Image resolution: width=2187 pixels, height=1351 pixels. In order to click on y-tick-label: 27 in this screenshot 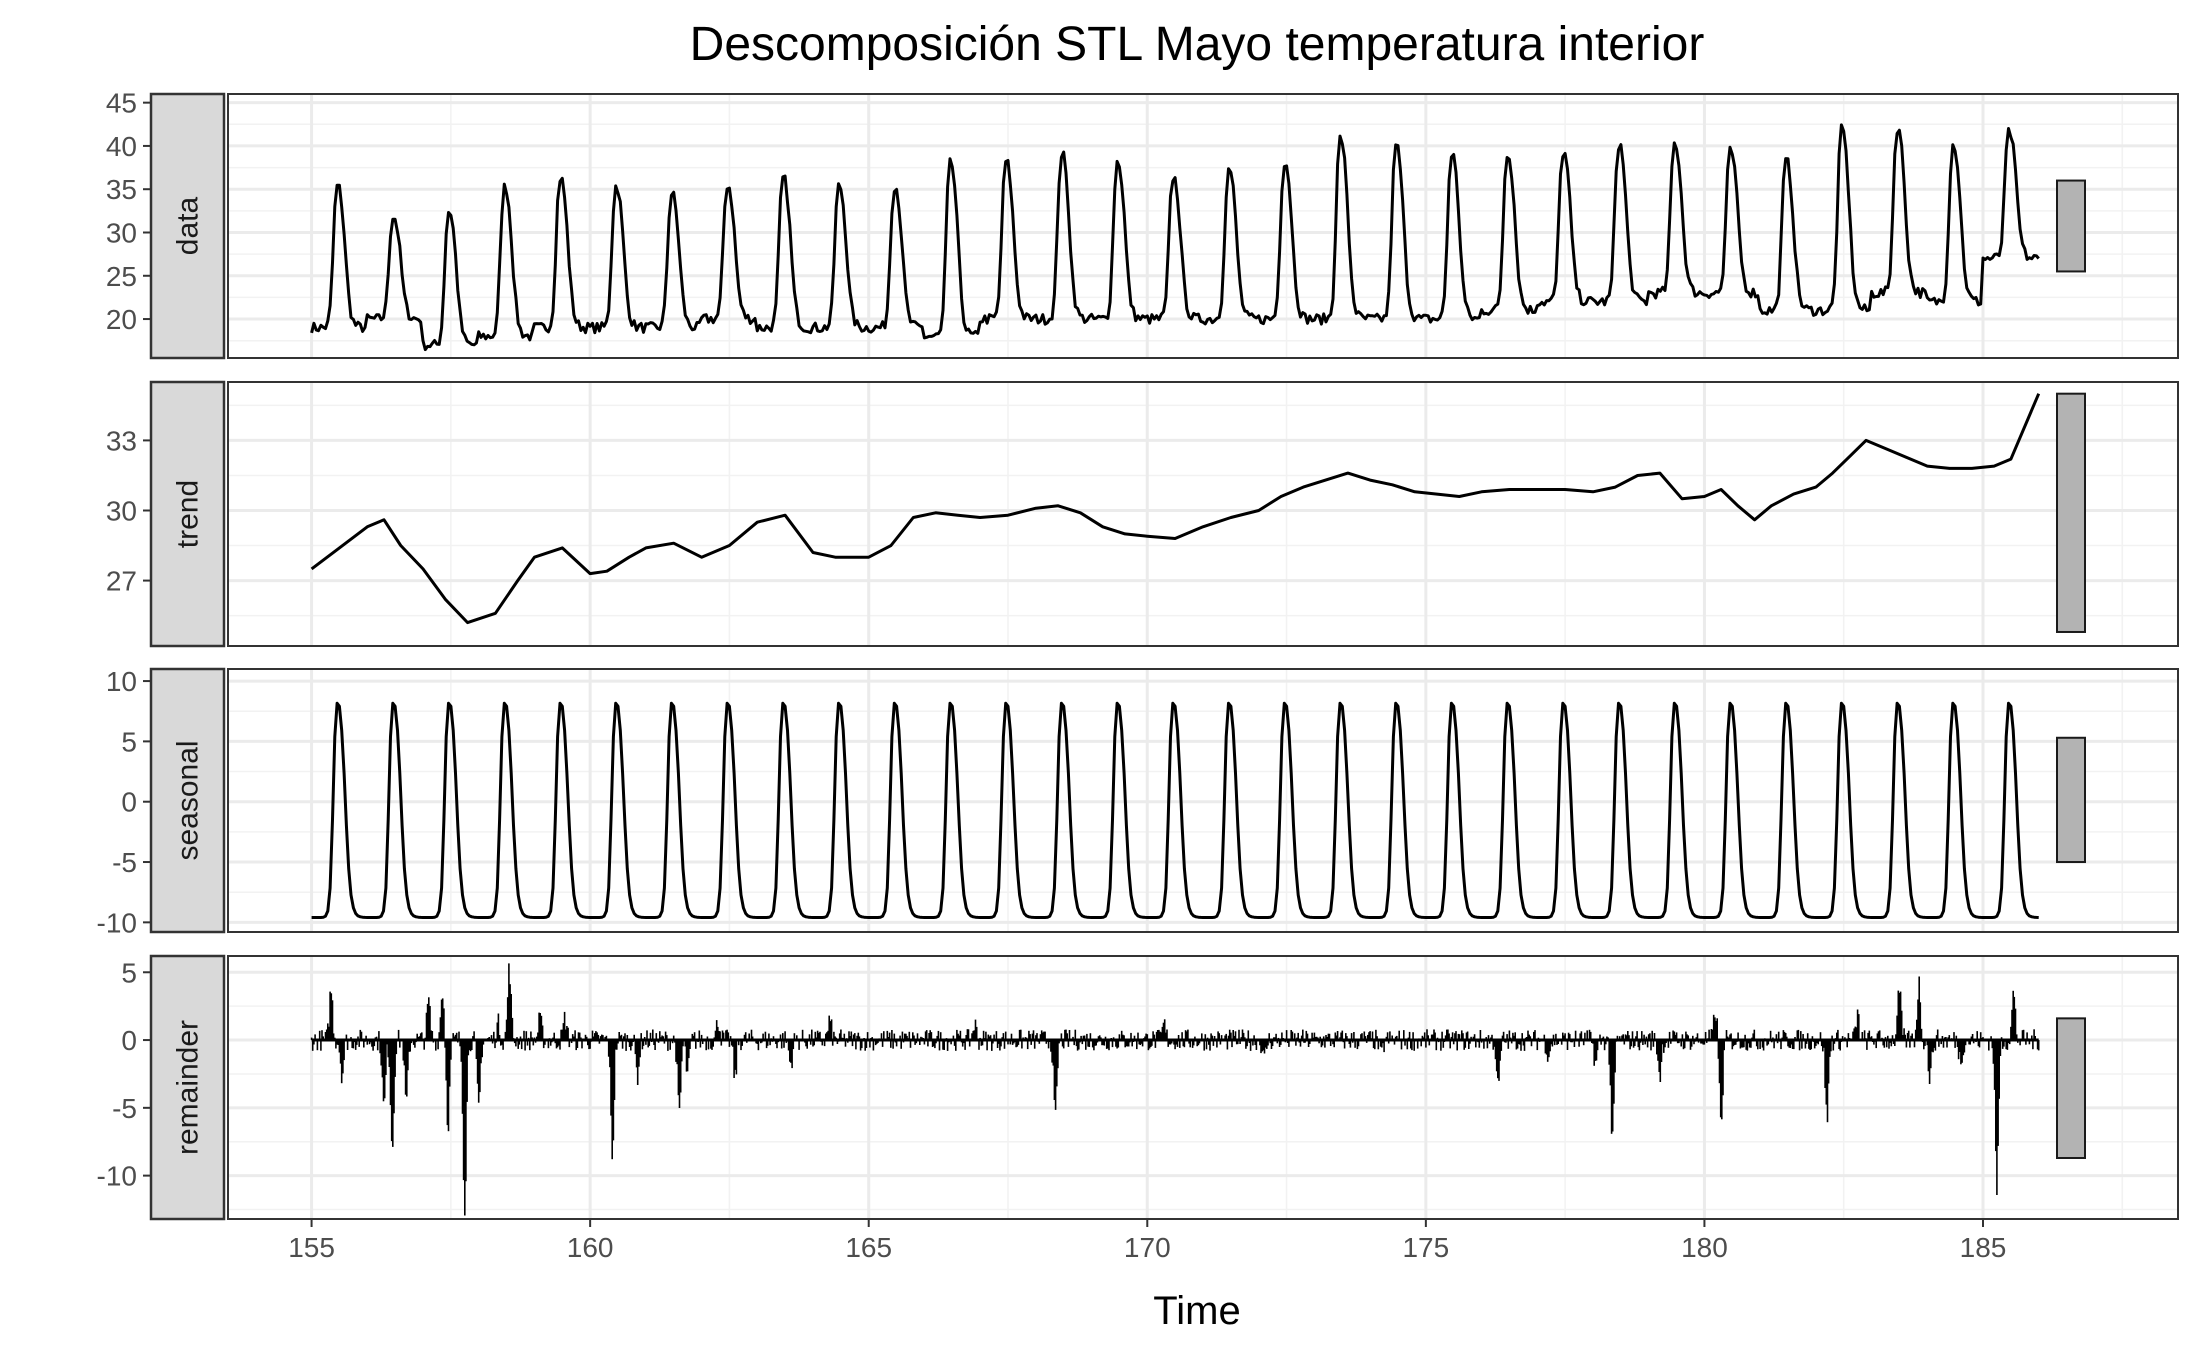, I will do `click(121, 581)`.